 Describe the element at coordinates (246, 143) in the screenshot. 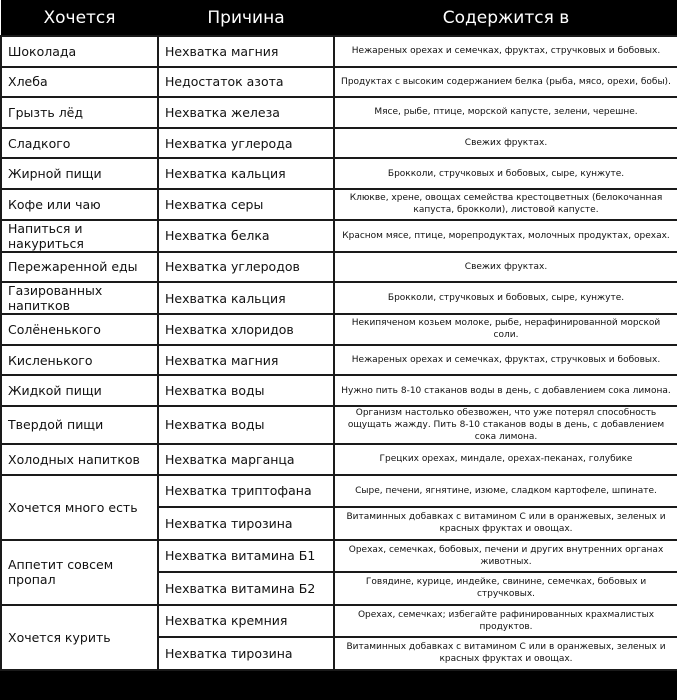

I see `reason-cell: Нехватка углерода` at that location.